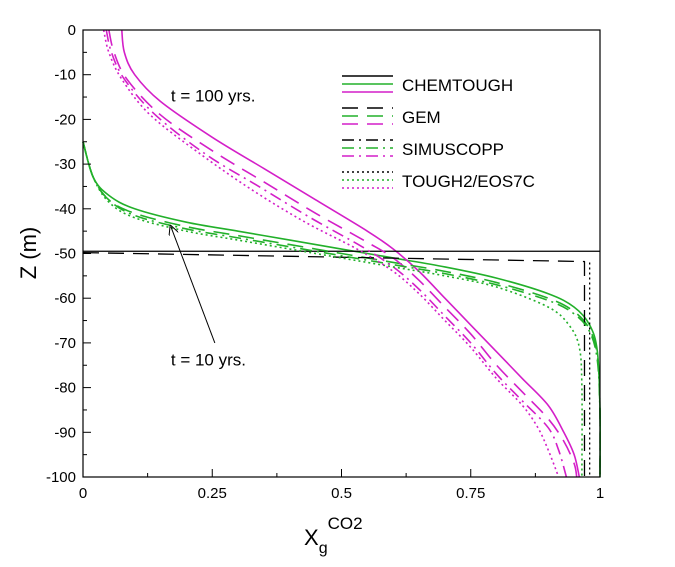  I want to click on y-tick-label: -60, so click(65, 298).